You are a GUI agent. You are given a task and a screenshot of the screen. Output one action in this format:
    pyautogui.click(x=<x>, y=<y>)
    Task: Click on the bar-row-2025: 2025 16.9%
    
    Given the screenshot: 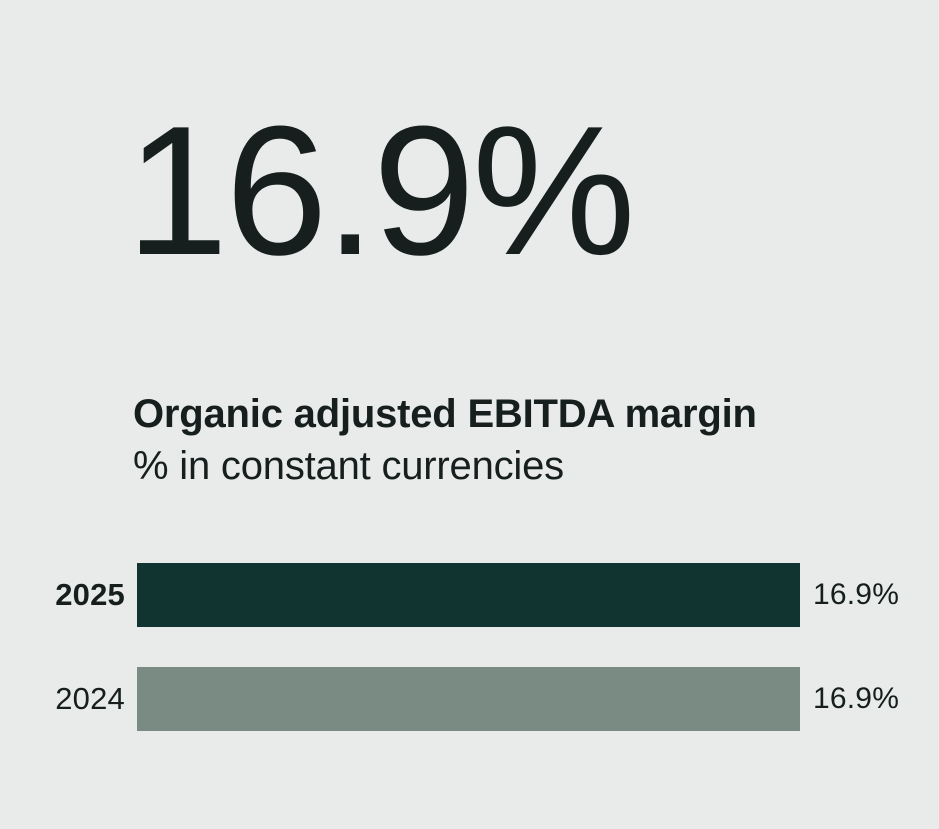 What is the action you would take?
    pyautogui.click(x=469, y=595)
    